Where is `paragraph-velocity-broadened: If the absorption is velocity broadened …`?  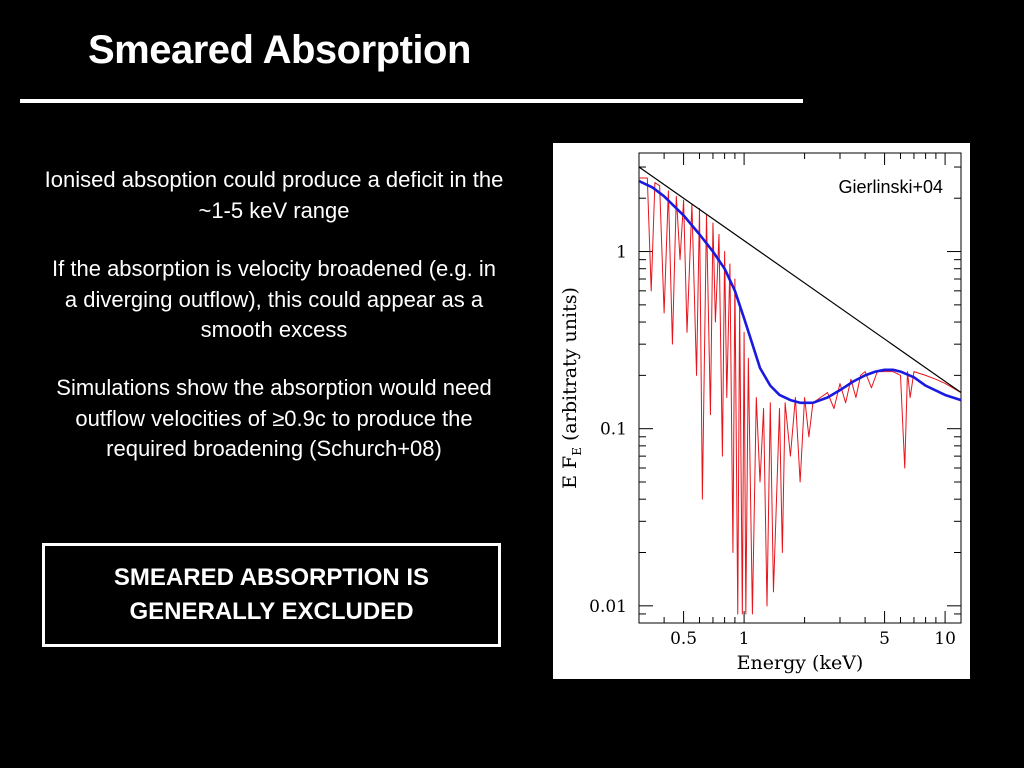 paragraph-velocity-broadened: If the absorption is velocity broadened … is located at coordinates (274, 299).